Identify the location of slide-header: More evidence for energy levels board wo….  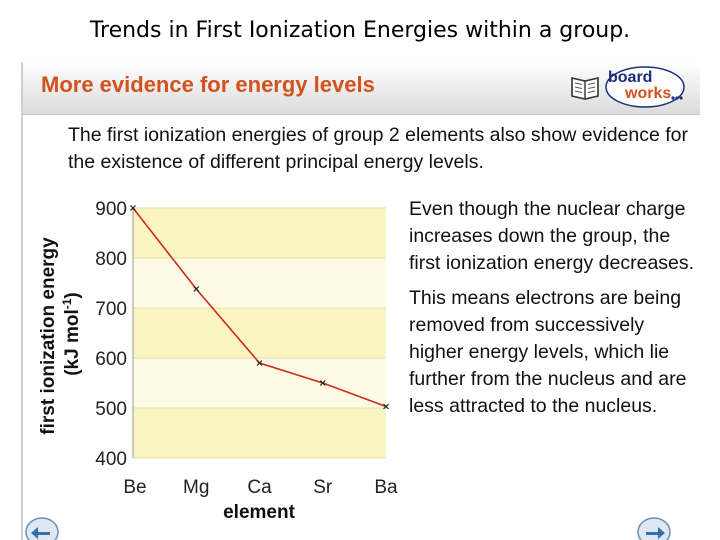
(361, 88).